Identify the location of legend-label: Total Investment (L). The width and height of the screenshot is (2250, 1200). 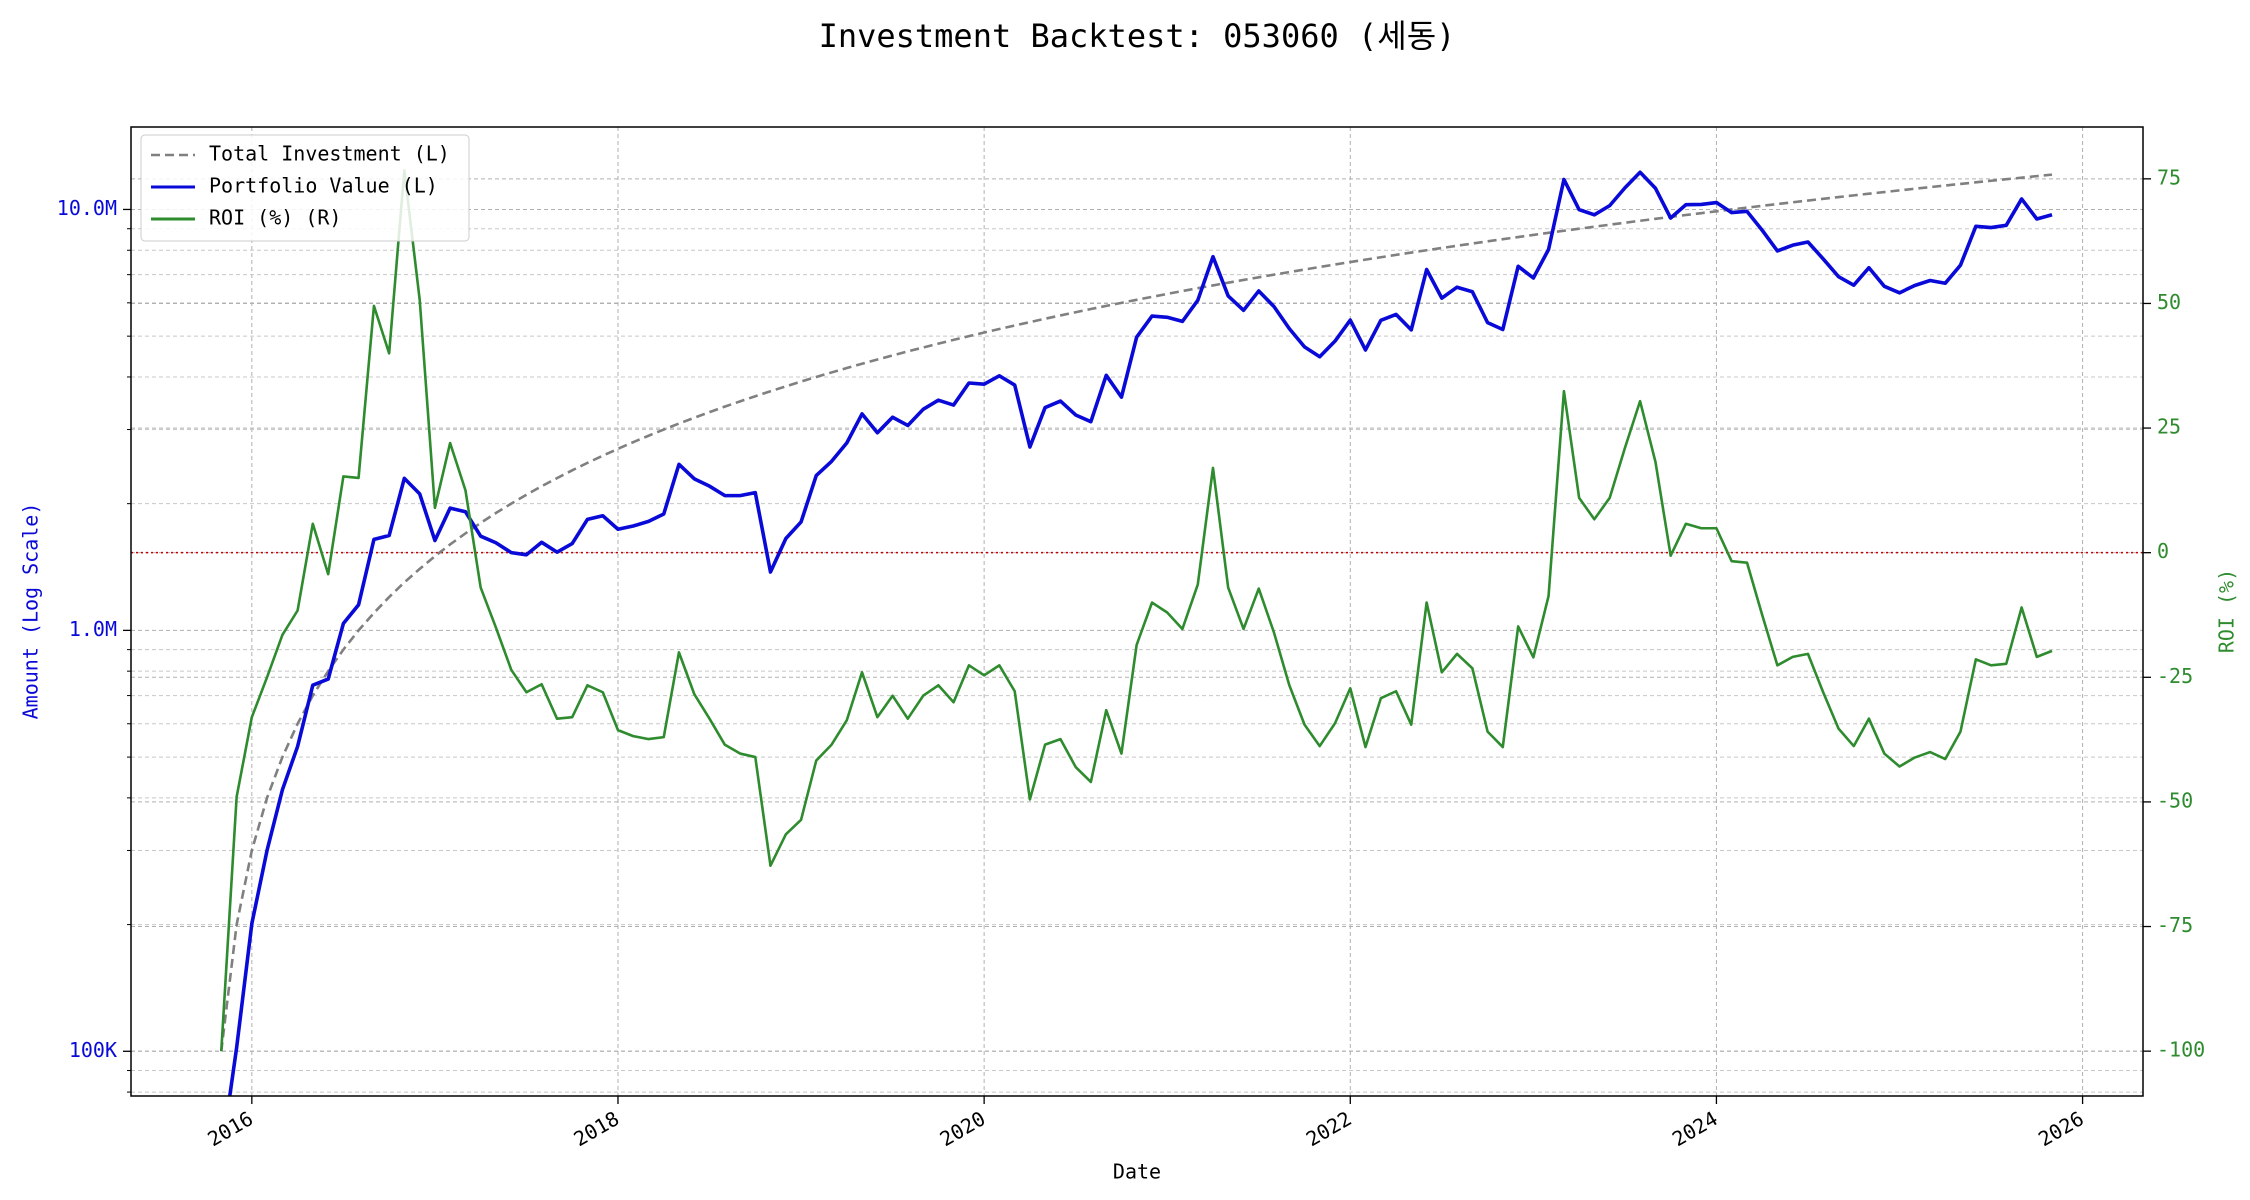
(329, 154).